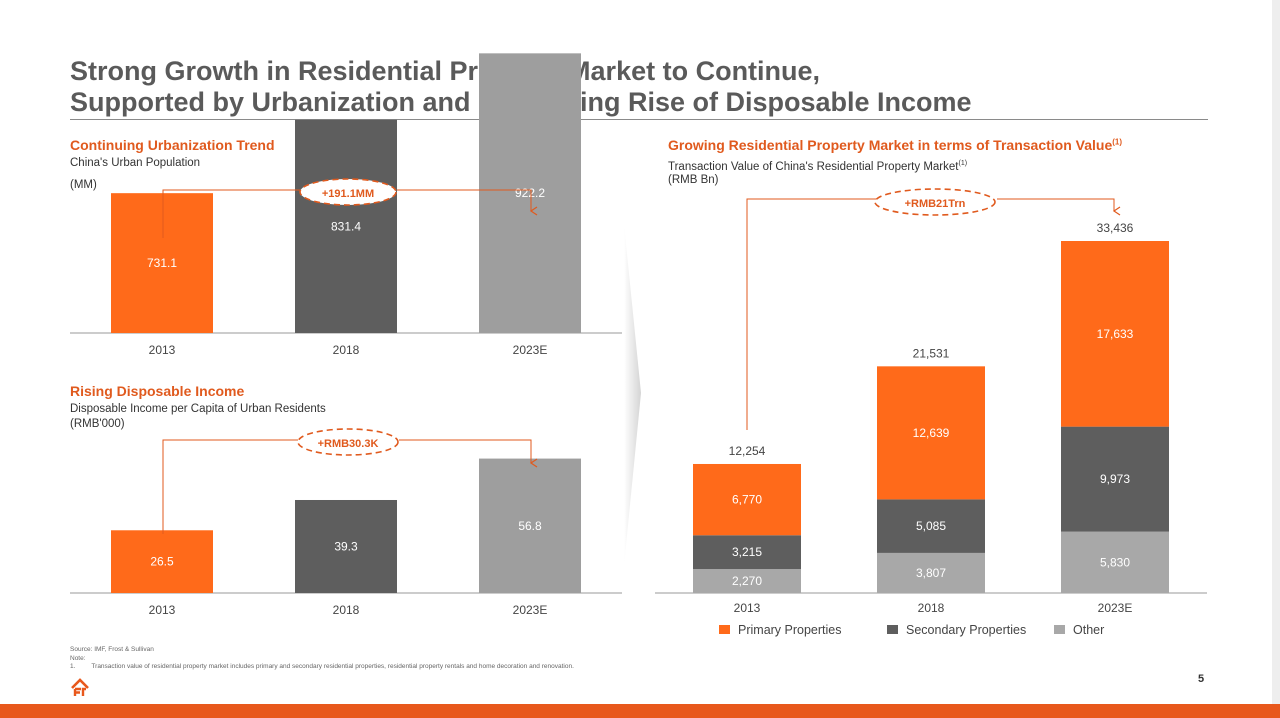 The width and height of the screenshot is (1280, 718). I want to click on income-value-label: 39.3, so click(346, 546).